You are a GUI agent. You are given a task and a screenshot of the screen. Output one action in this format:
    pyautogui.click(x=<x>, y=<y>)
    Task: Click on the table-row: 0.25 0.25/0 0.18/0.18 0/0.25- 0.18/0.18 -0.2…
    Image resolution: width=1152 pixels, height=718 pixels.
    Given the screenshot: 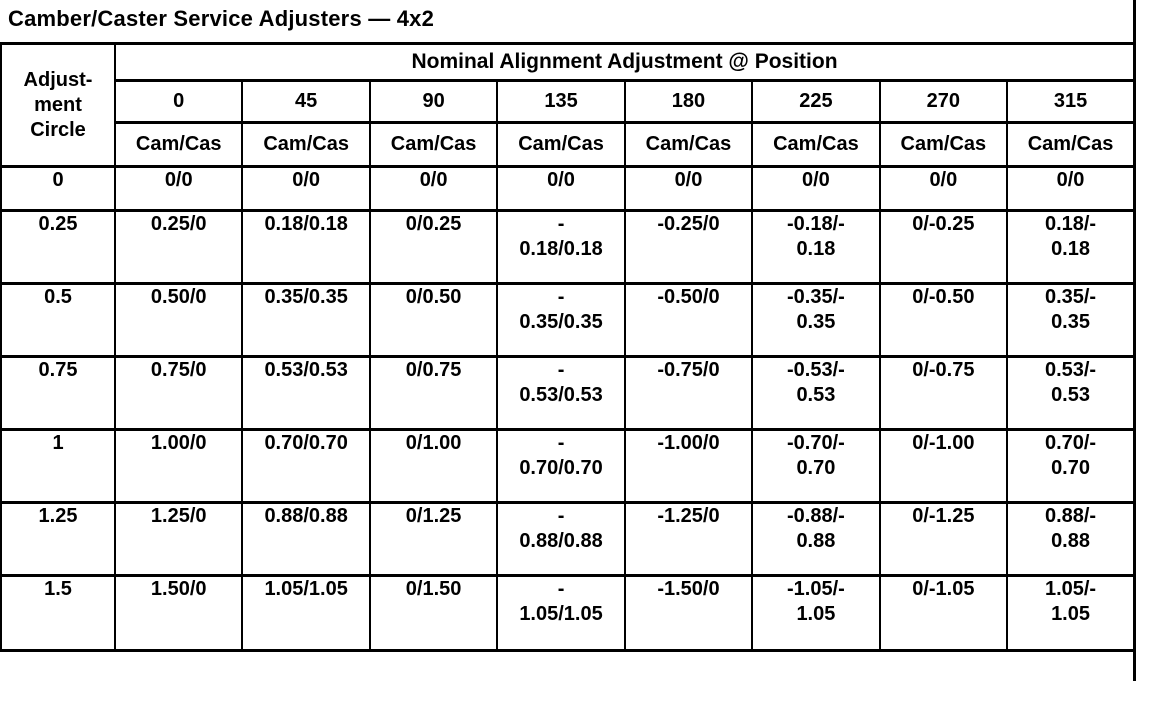 What is the action you would take?
    pyautogui.click(x=568, y=247)
    